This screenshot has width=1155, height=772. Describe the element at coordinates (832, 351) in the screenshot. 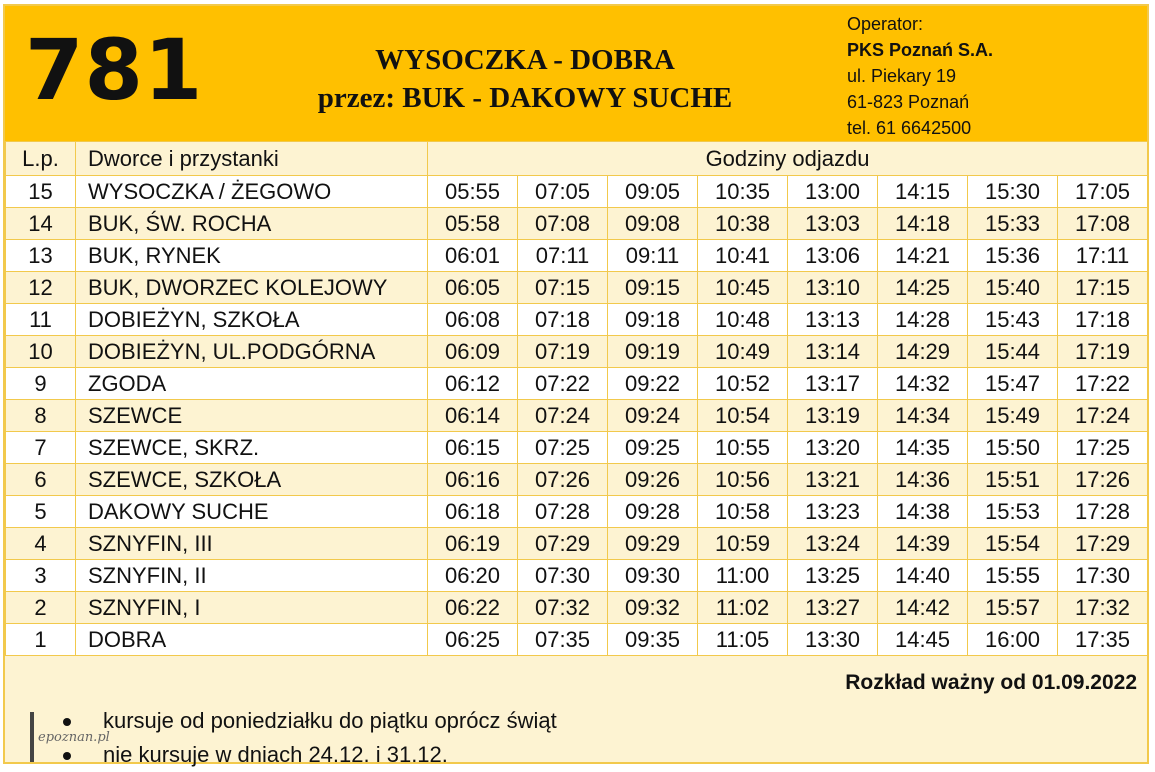

I see `departure-time: 13:14` at that location.